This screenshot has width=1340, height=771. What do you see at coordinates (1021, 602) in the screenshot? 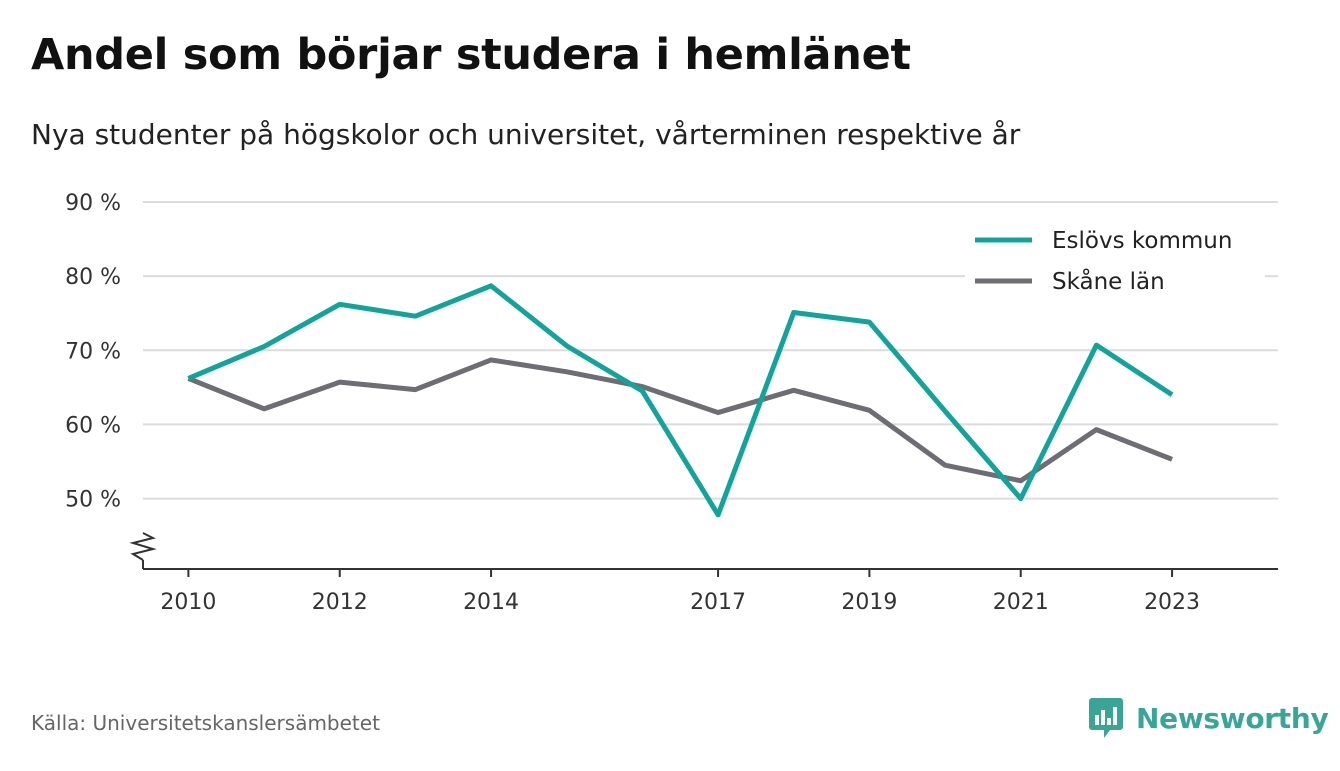
I see `x-tick-label: 2021` at bounding box center [1021, 602].